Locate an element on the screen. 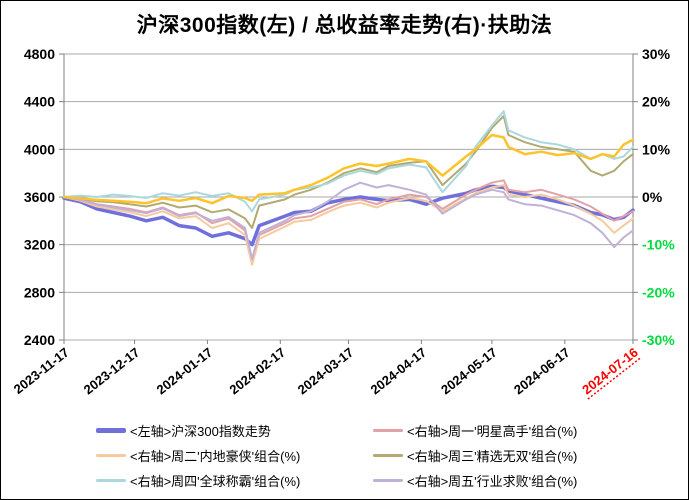  legend-swatch-zhou3 is located at coordinates (388, 455).